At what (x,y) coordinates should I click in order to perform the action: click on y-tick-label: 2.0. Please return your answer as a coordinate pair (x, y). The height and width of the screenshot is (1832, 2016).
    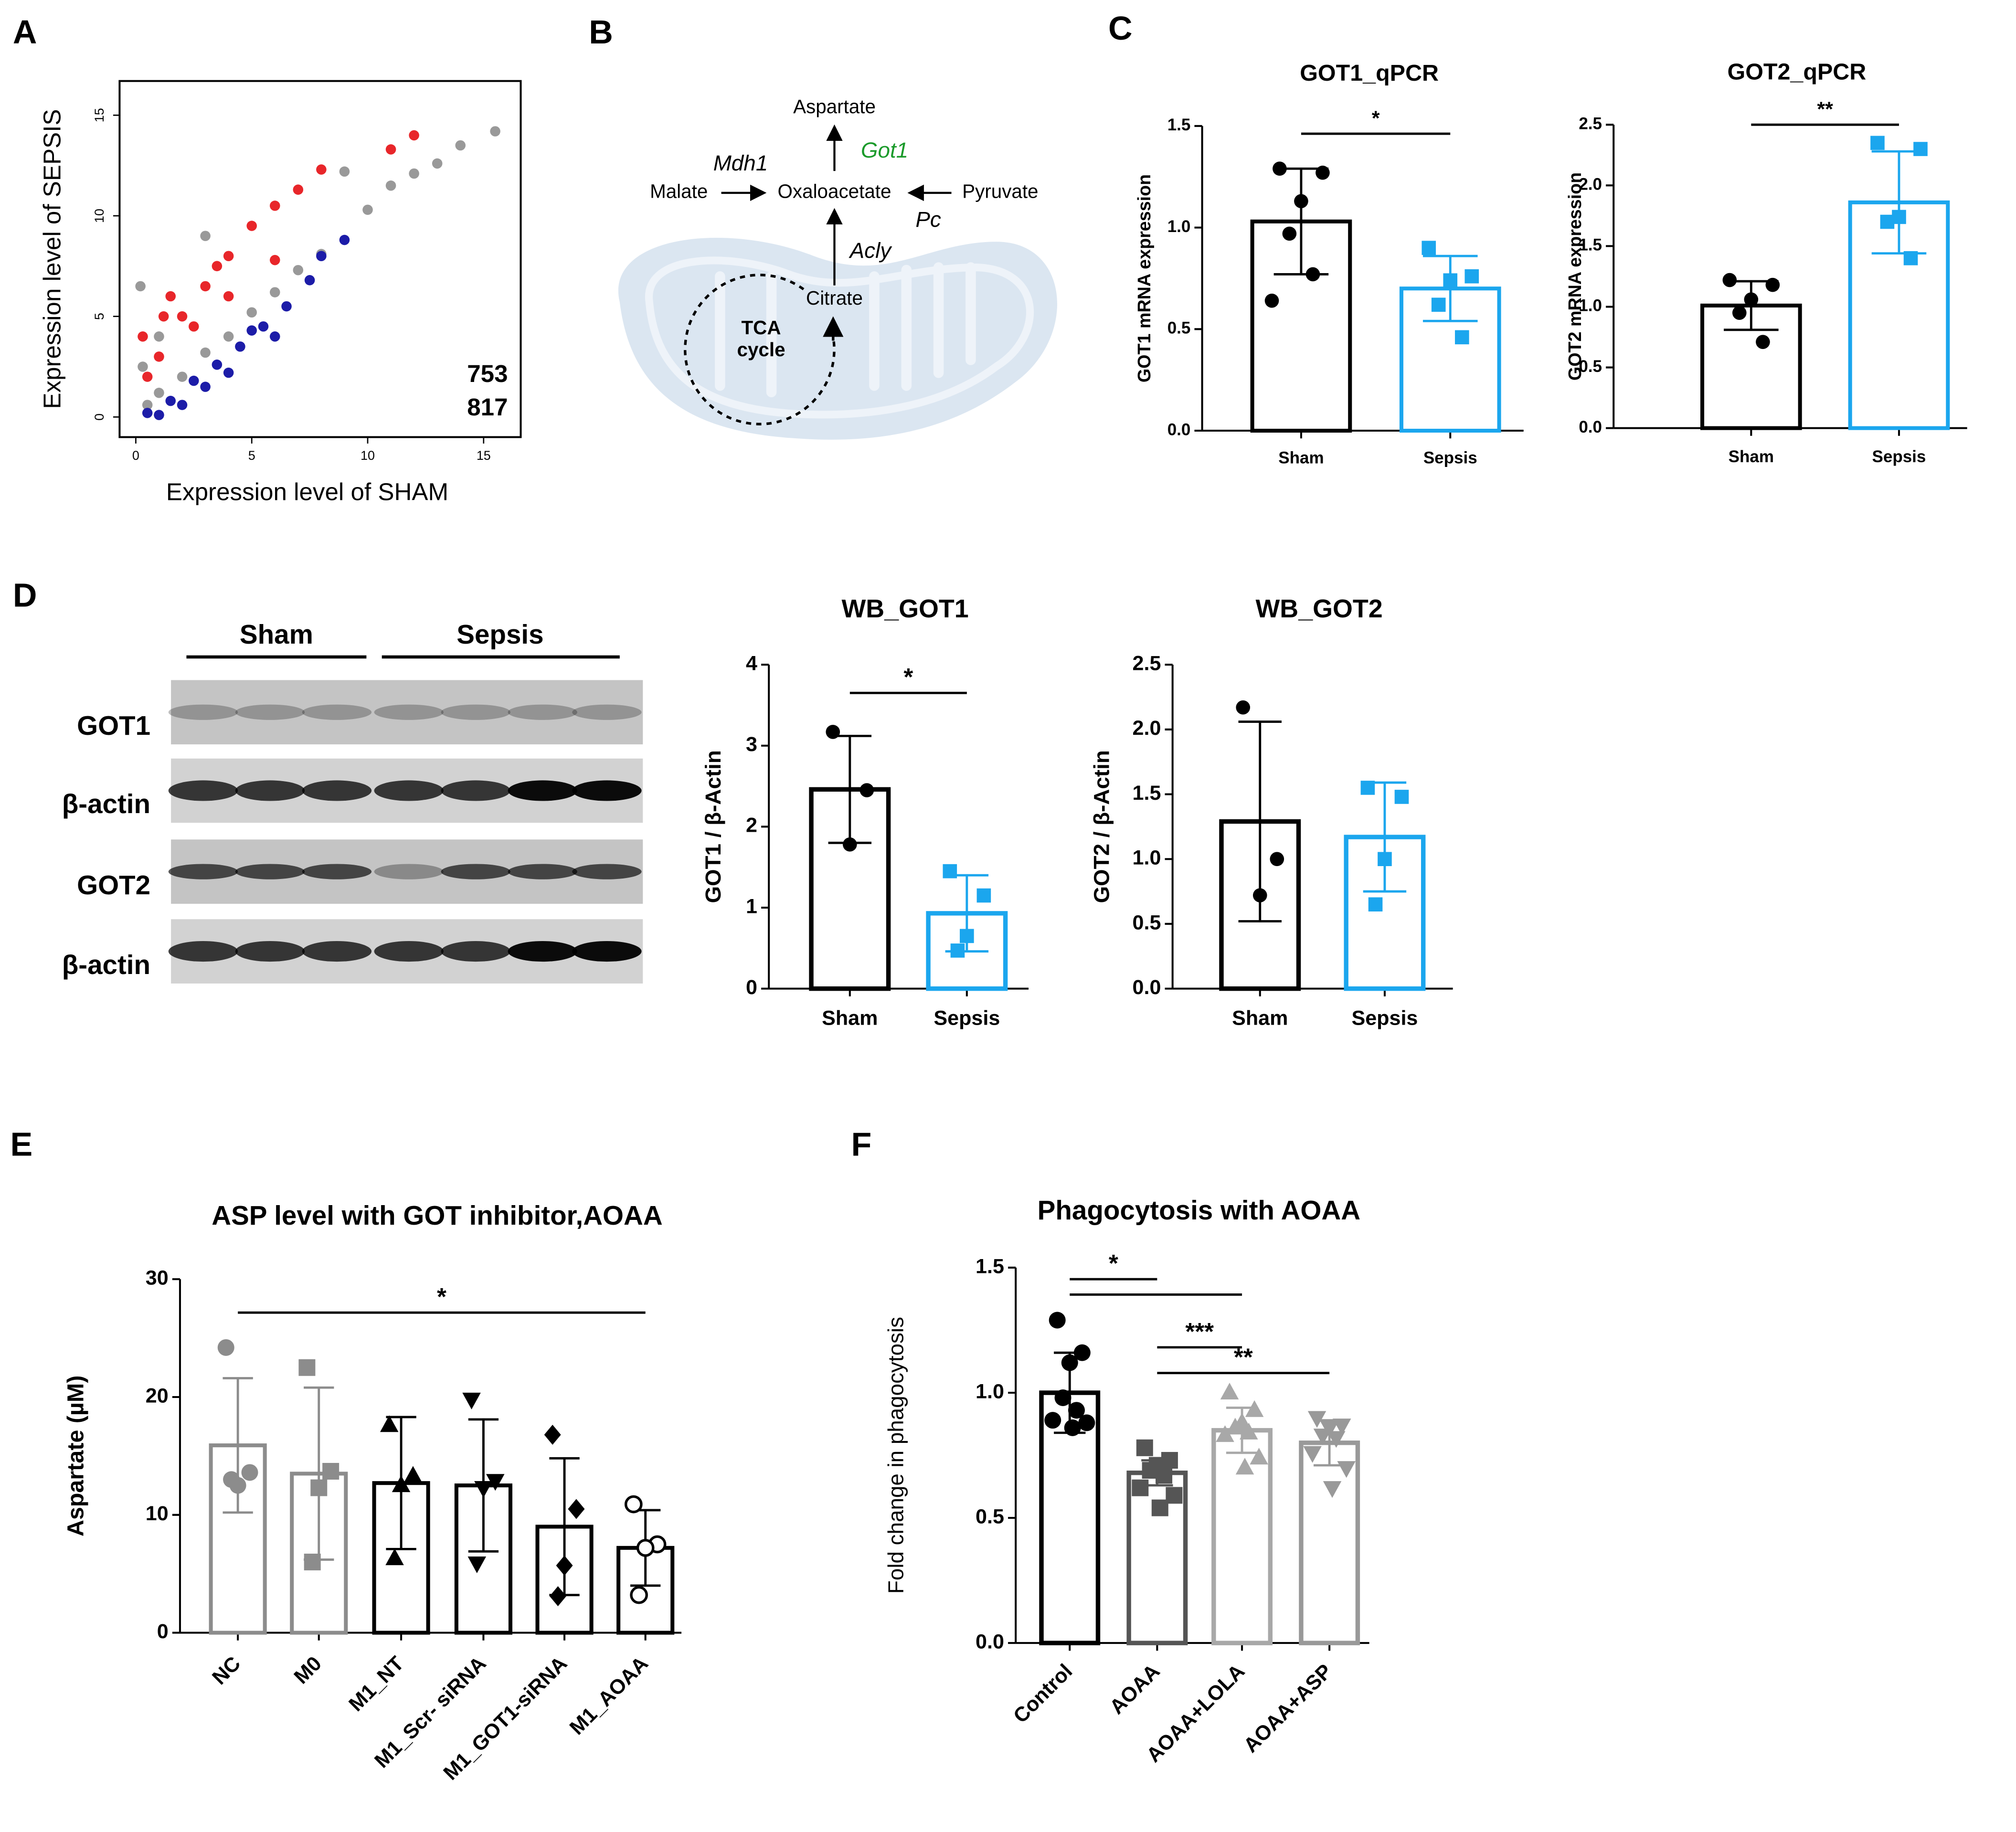
    Looking at the image, I should click on (1590, 184).